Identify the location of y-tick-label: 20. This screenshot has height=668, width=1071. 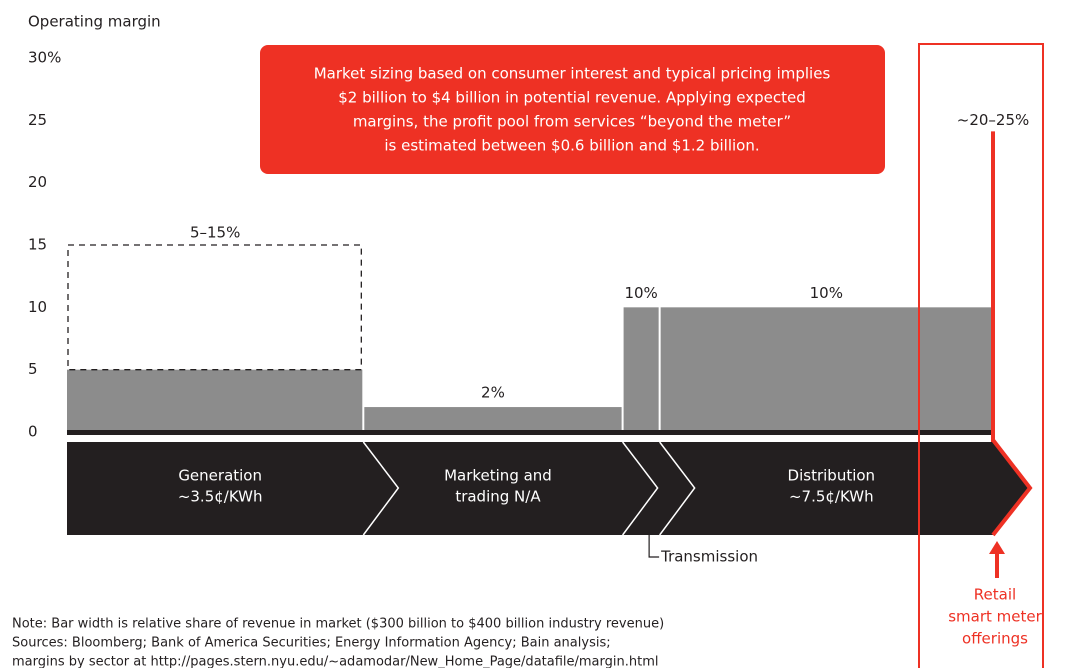
(37, 182).